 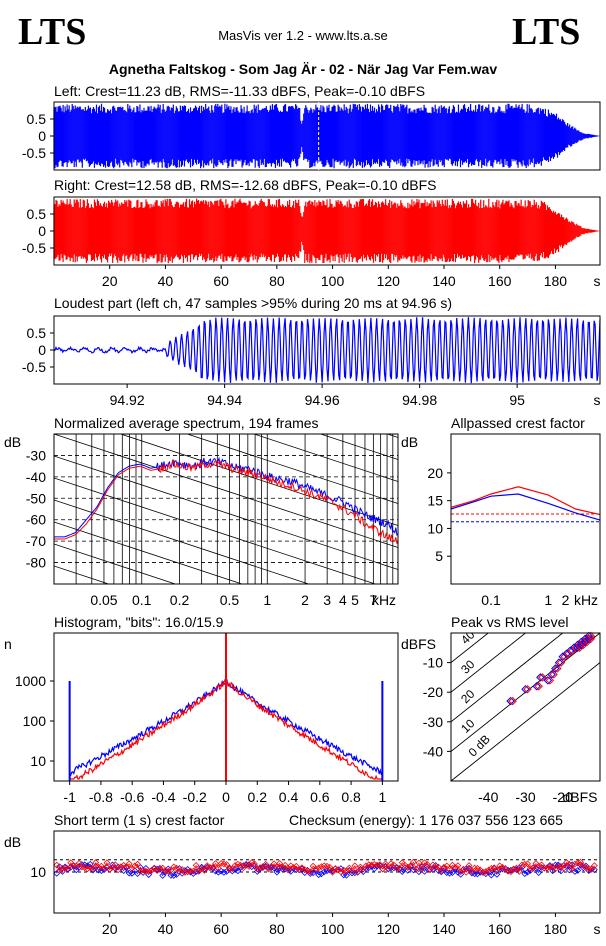 What do you see at coordinates (509, 622) in the screenshot?
I see `peakrms-title: Peak vs RMS level` at bounding box center [509, 622].